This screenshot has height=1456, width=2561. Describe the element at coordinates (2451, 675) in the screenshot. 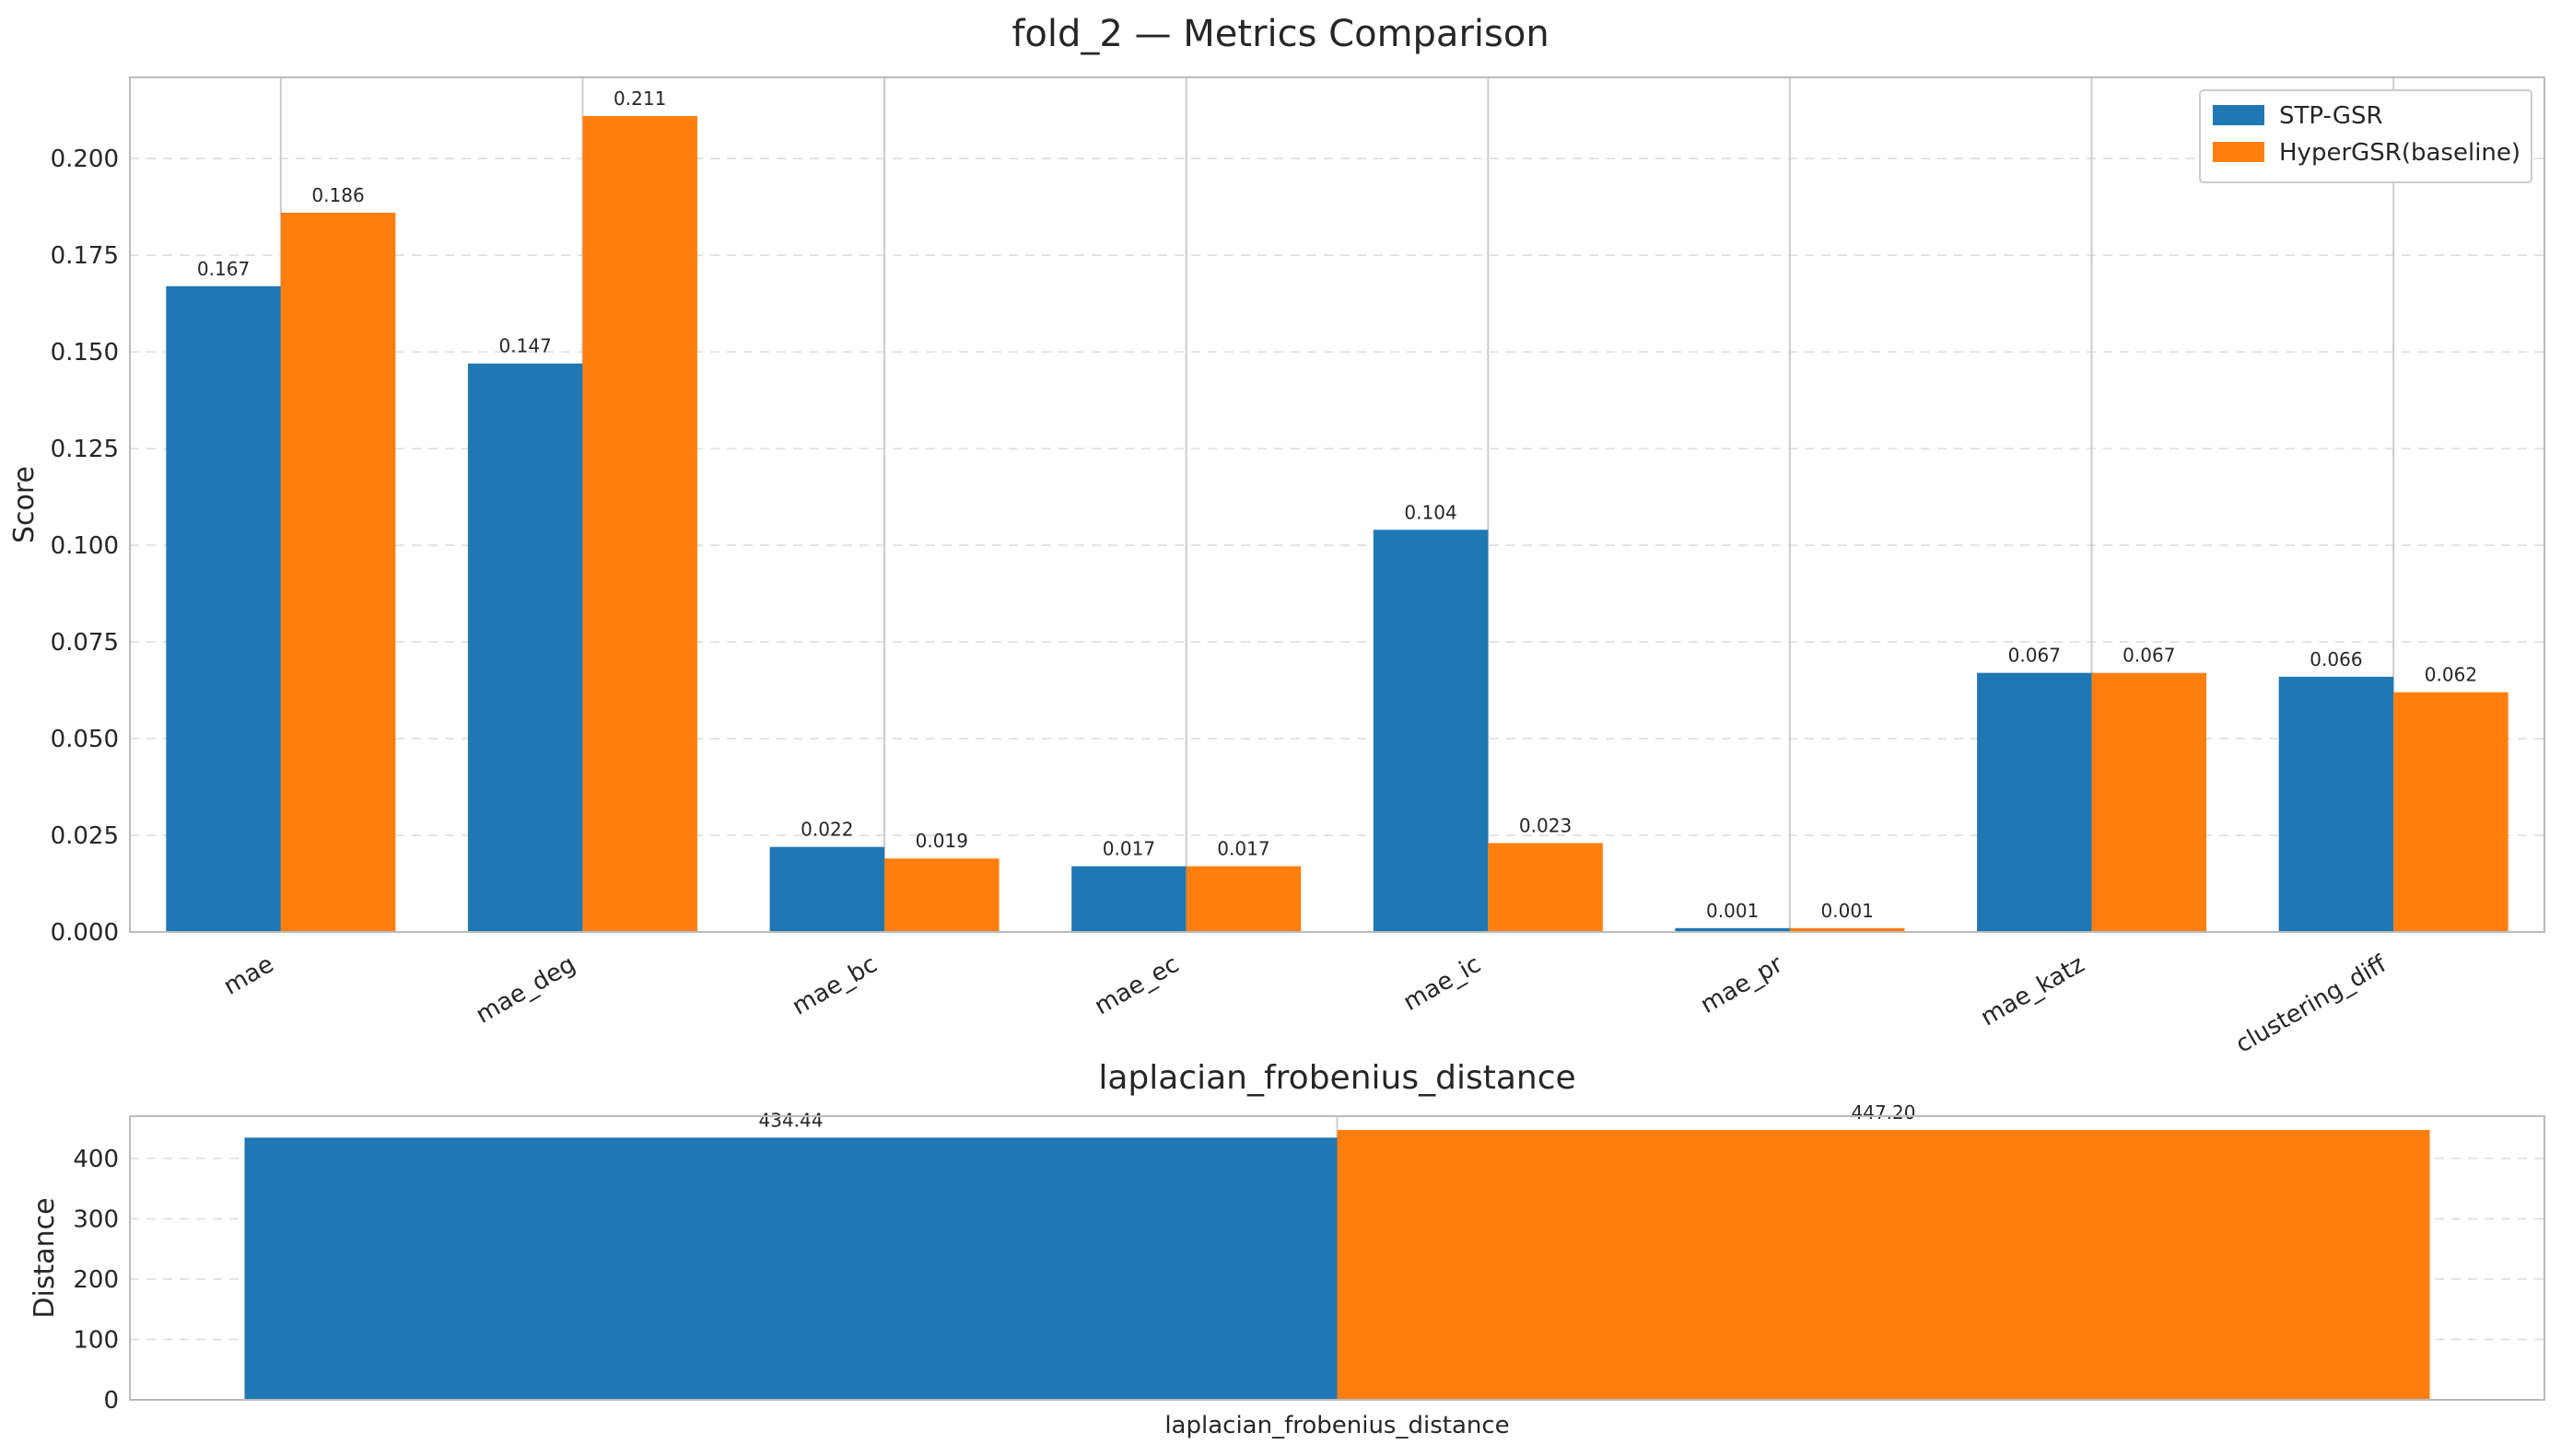

I see `bar-value-label: 0.062` at that location.